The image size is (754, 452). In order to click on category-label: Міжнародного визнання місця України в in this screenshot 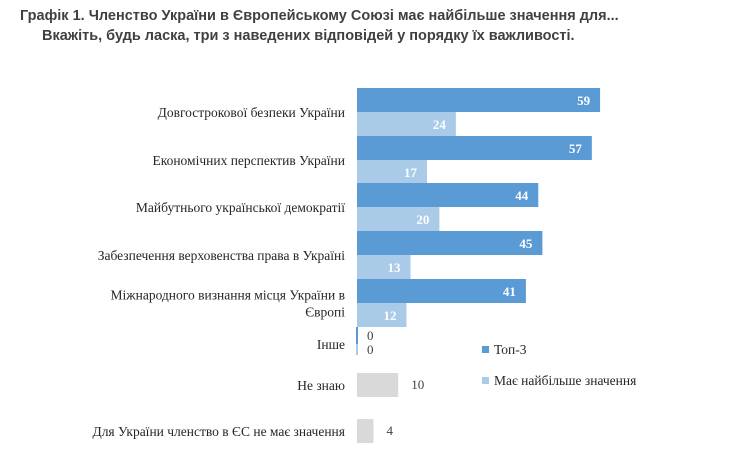, I will do `click(228, 295)`.